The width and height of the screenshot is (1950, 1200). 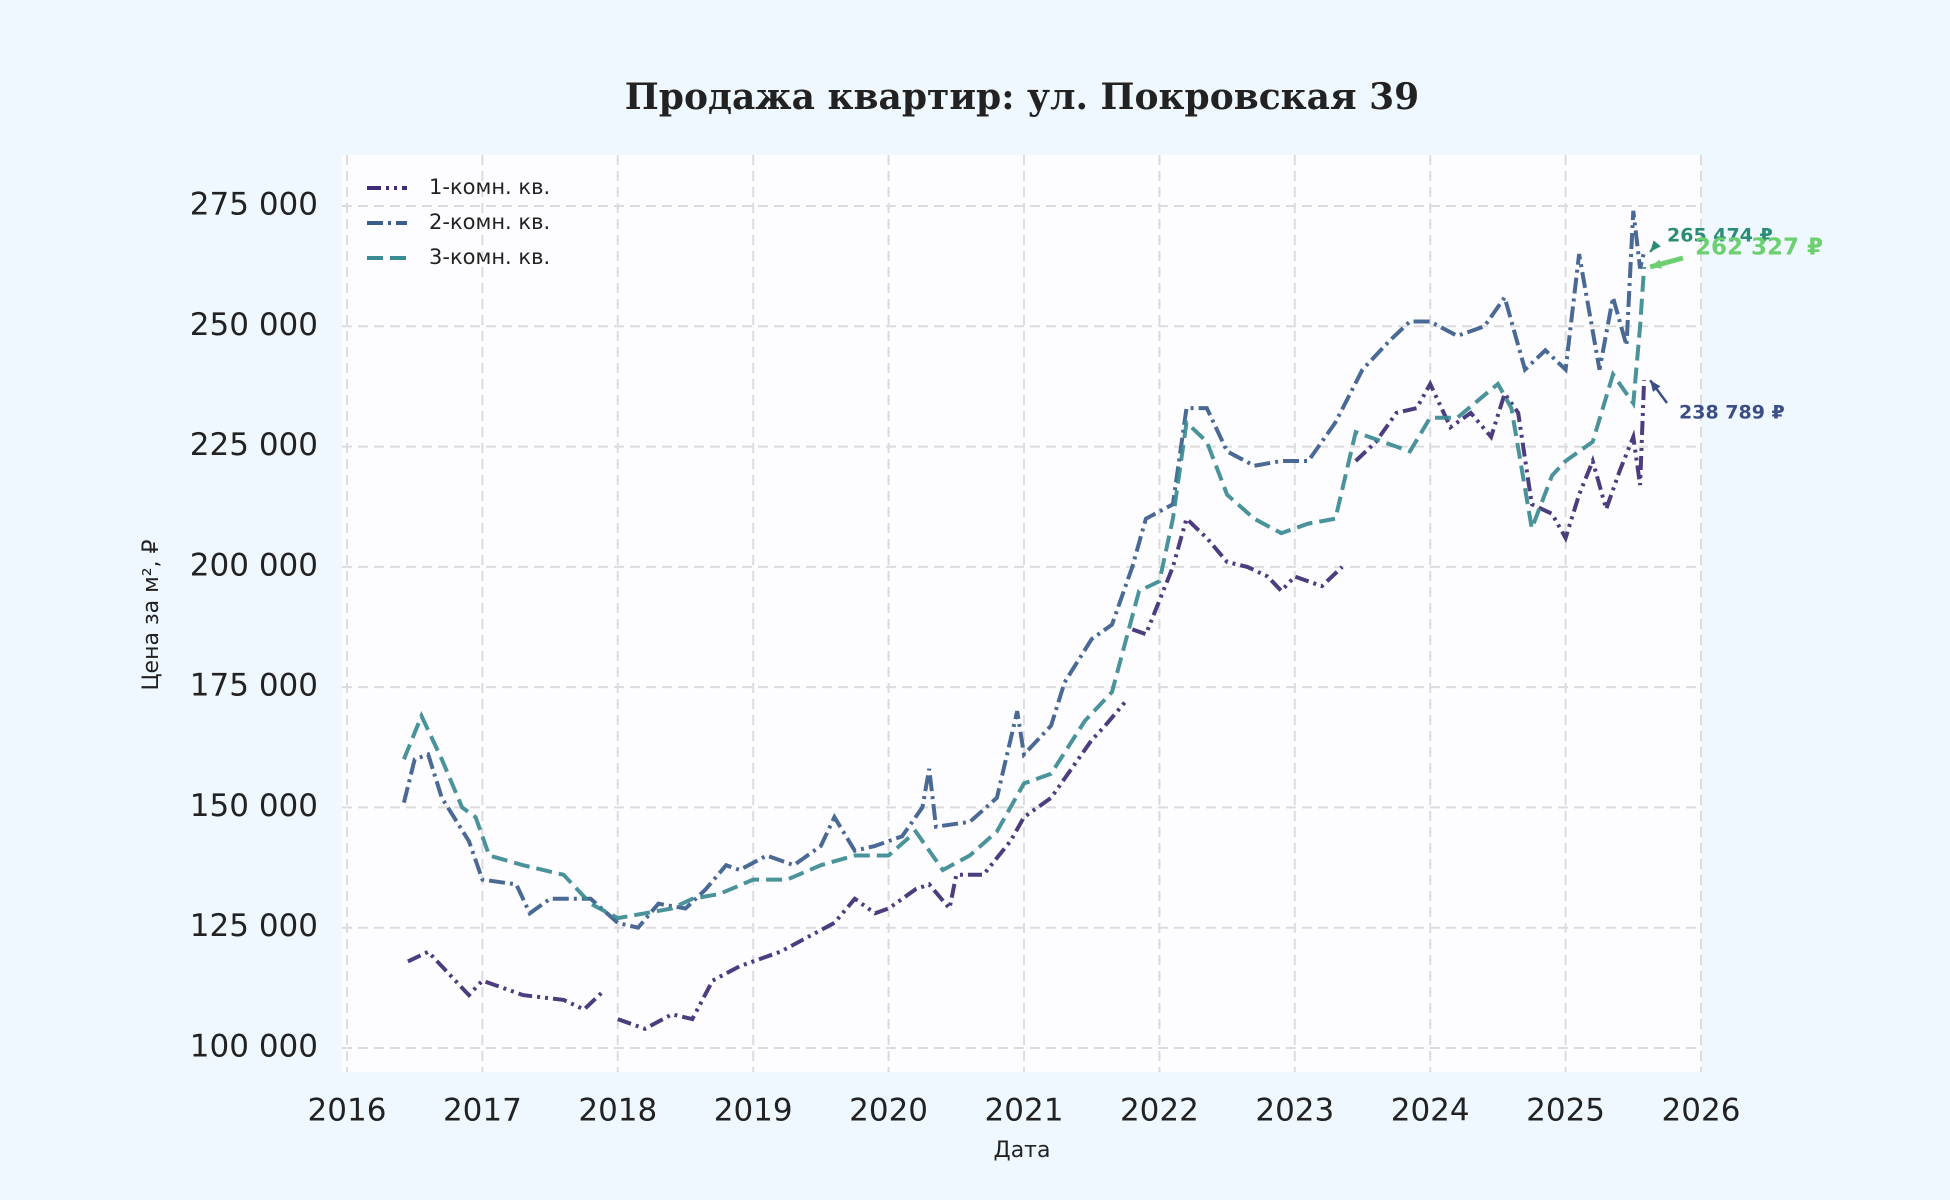 What do you see at coordinates (254, 686) in the screenshot?
I see `y-tick-label: 175 000` at bounding box center [254, 686].